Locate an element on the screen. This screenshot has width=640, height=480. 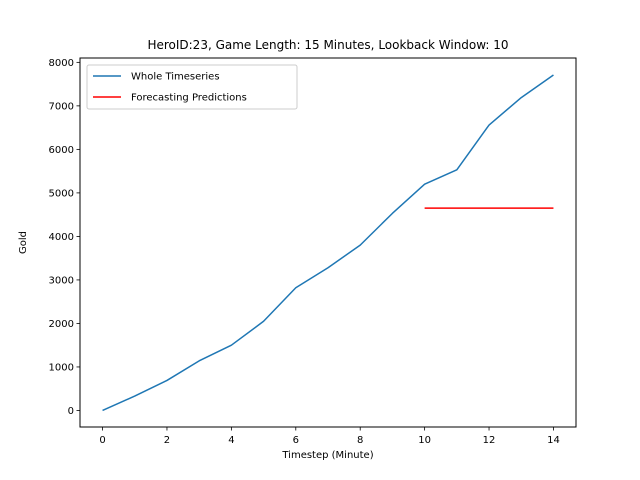
y-tick-label: 7000 is located at coordinates (61, 106).